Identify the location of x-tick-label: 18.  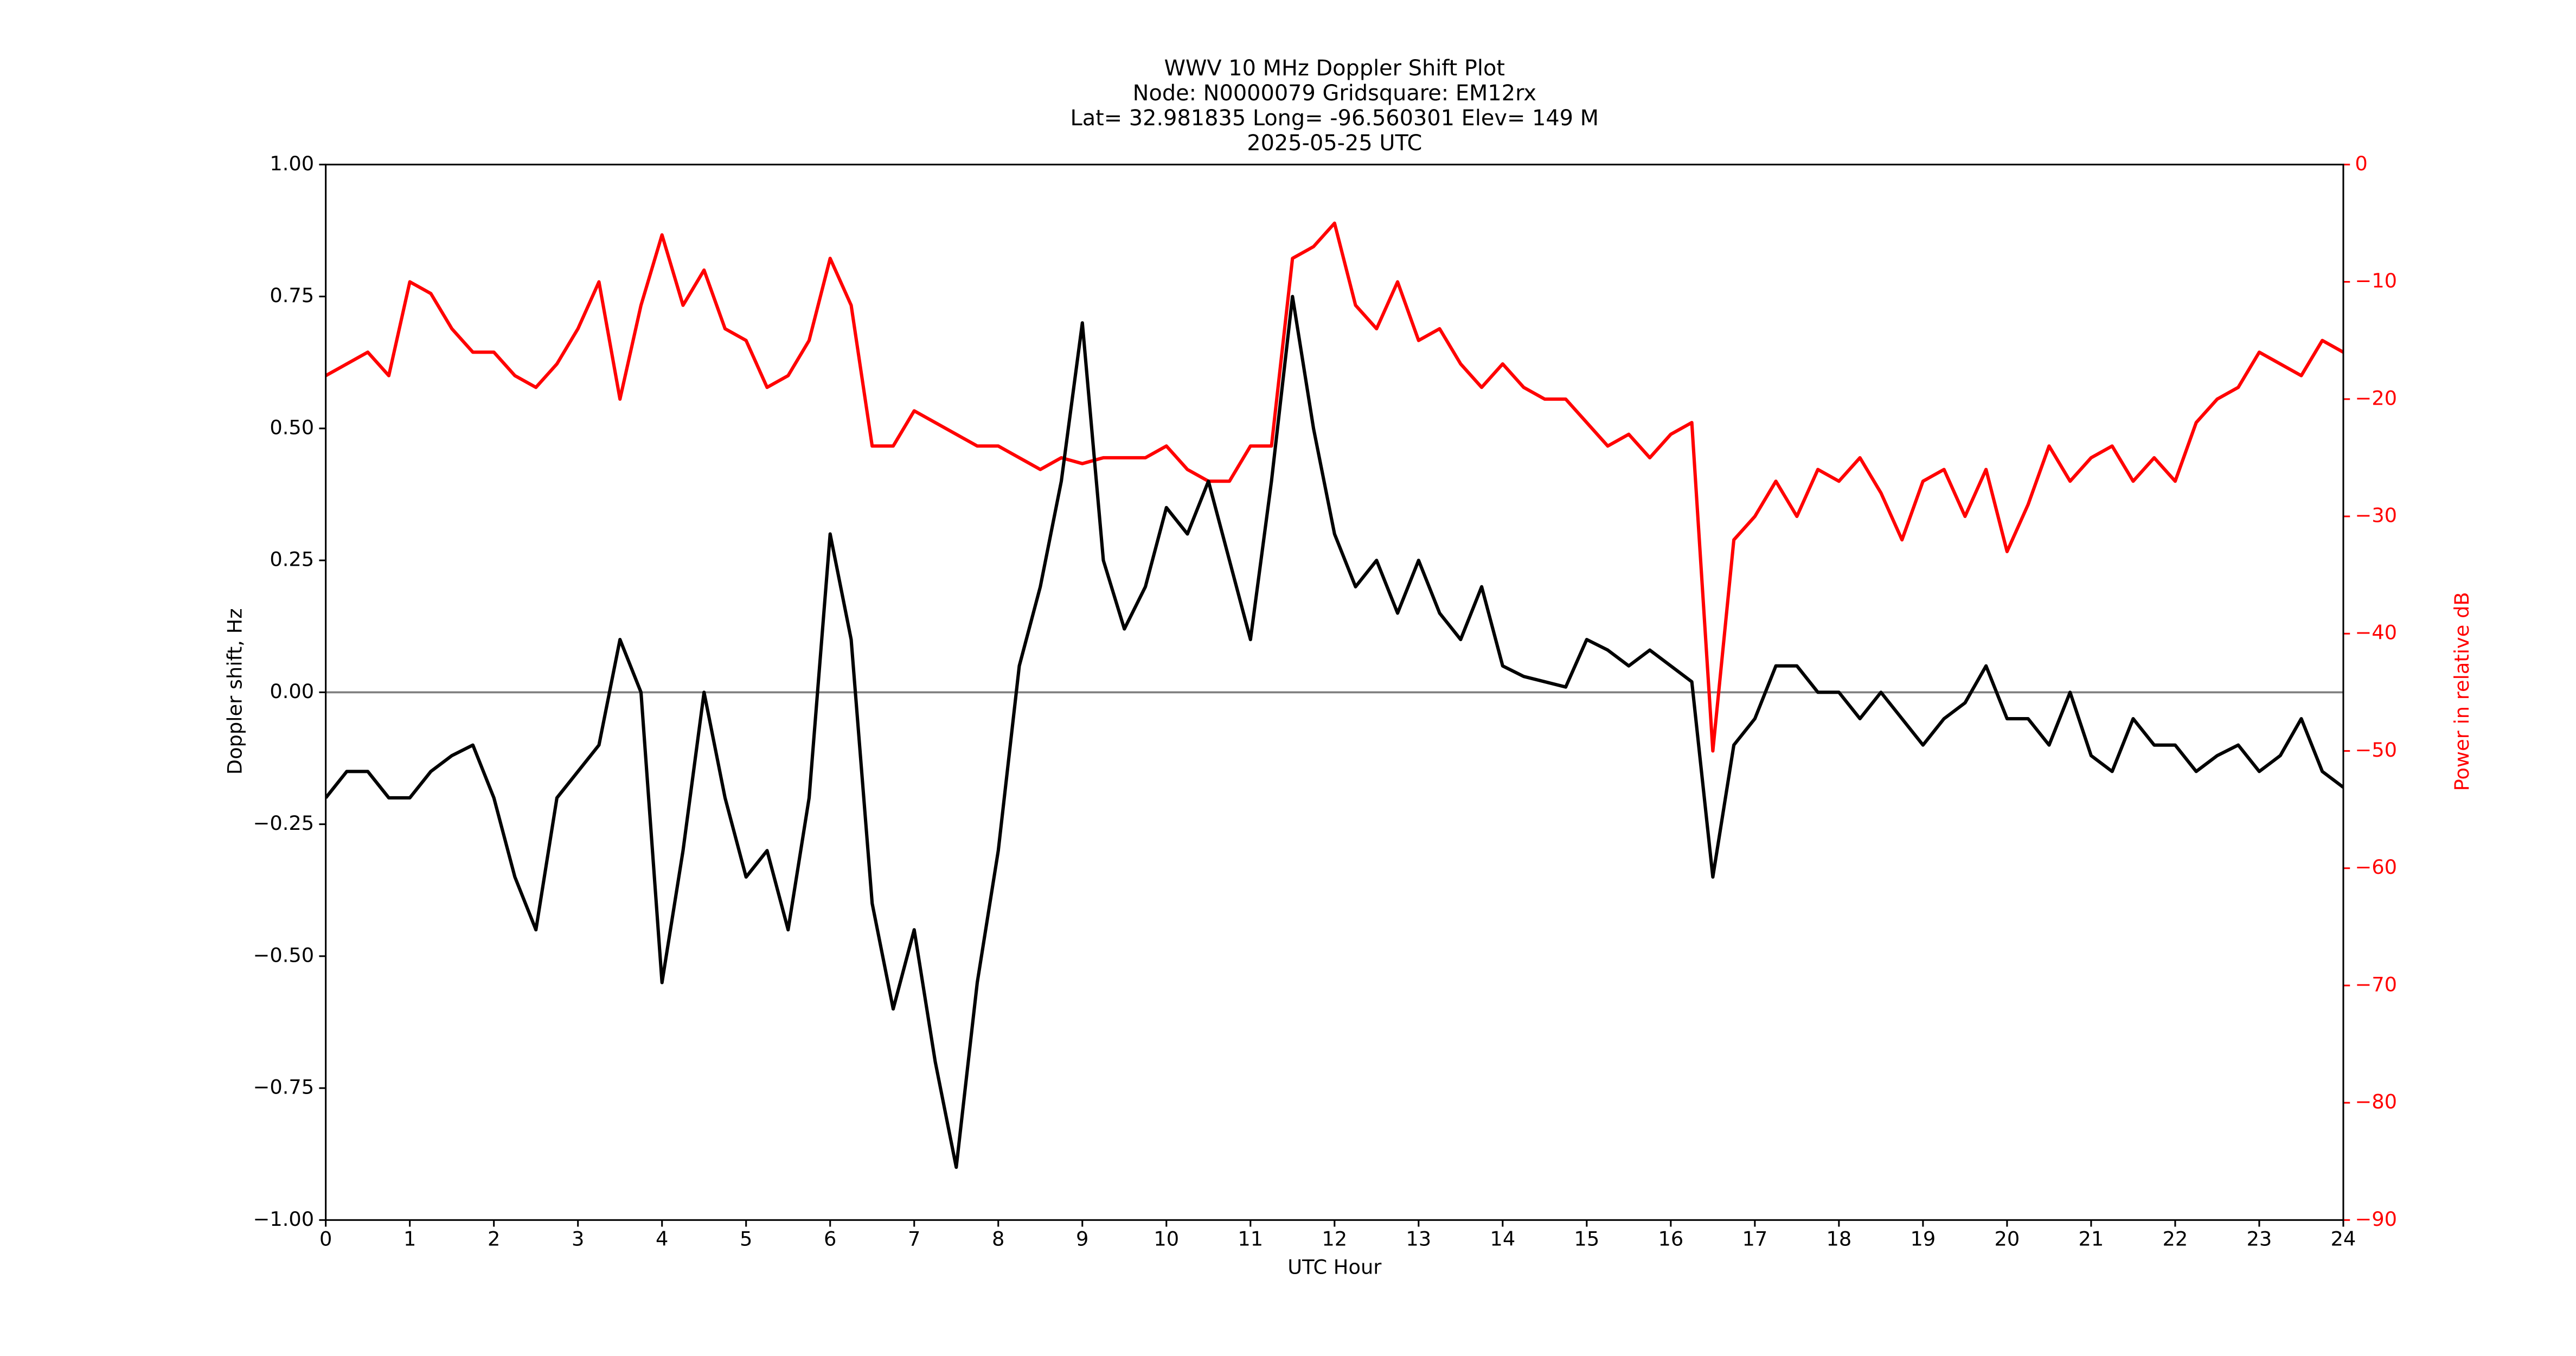
(1838, 1239).